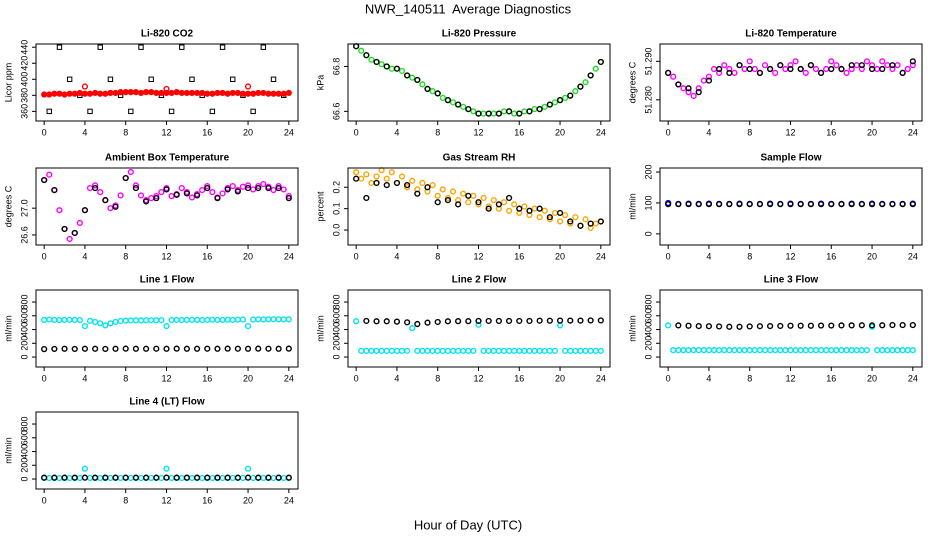 The image size is (936, 540). I want to click on y-tick-label: 200, so click(648, 343).